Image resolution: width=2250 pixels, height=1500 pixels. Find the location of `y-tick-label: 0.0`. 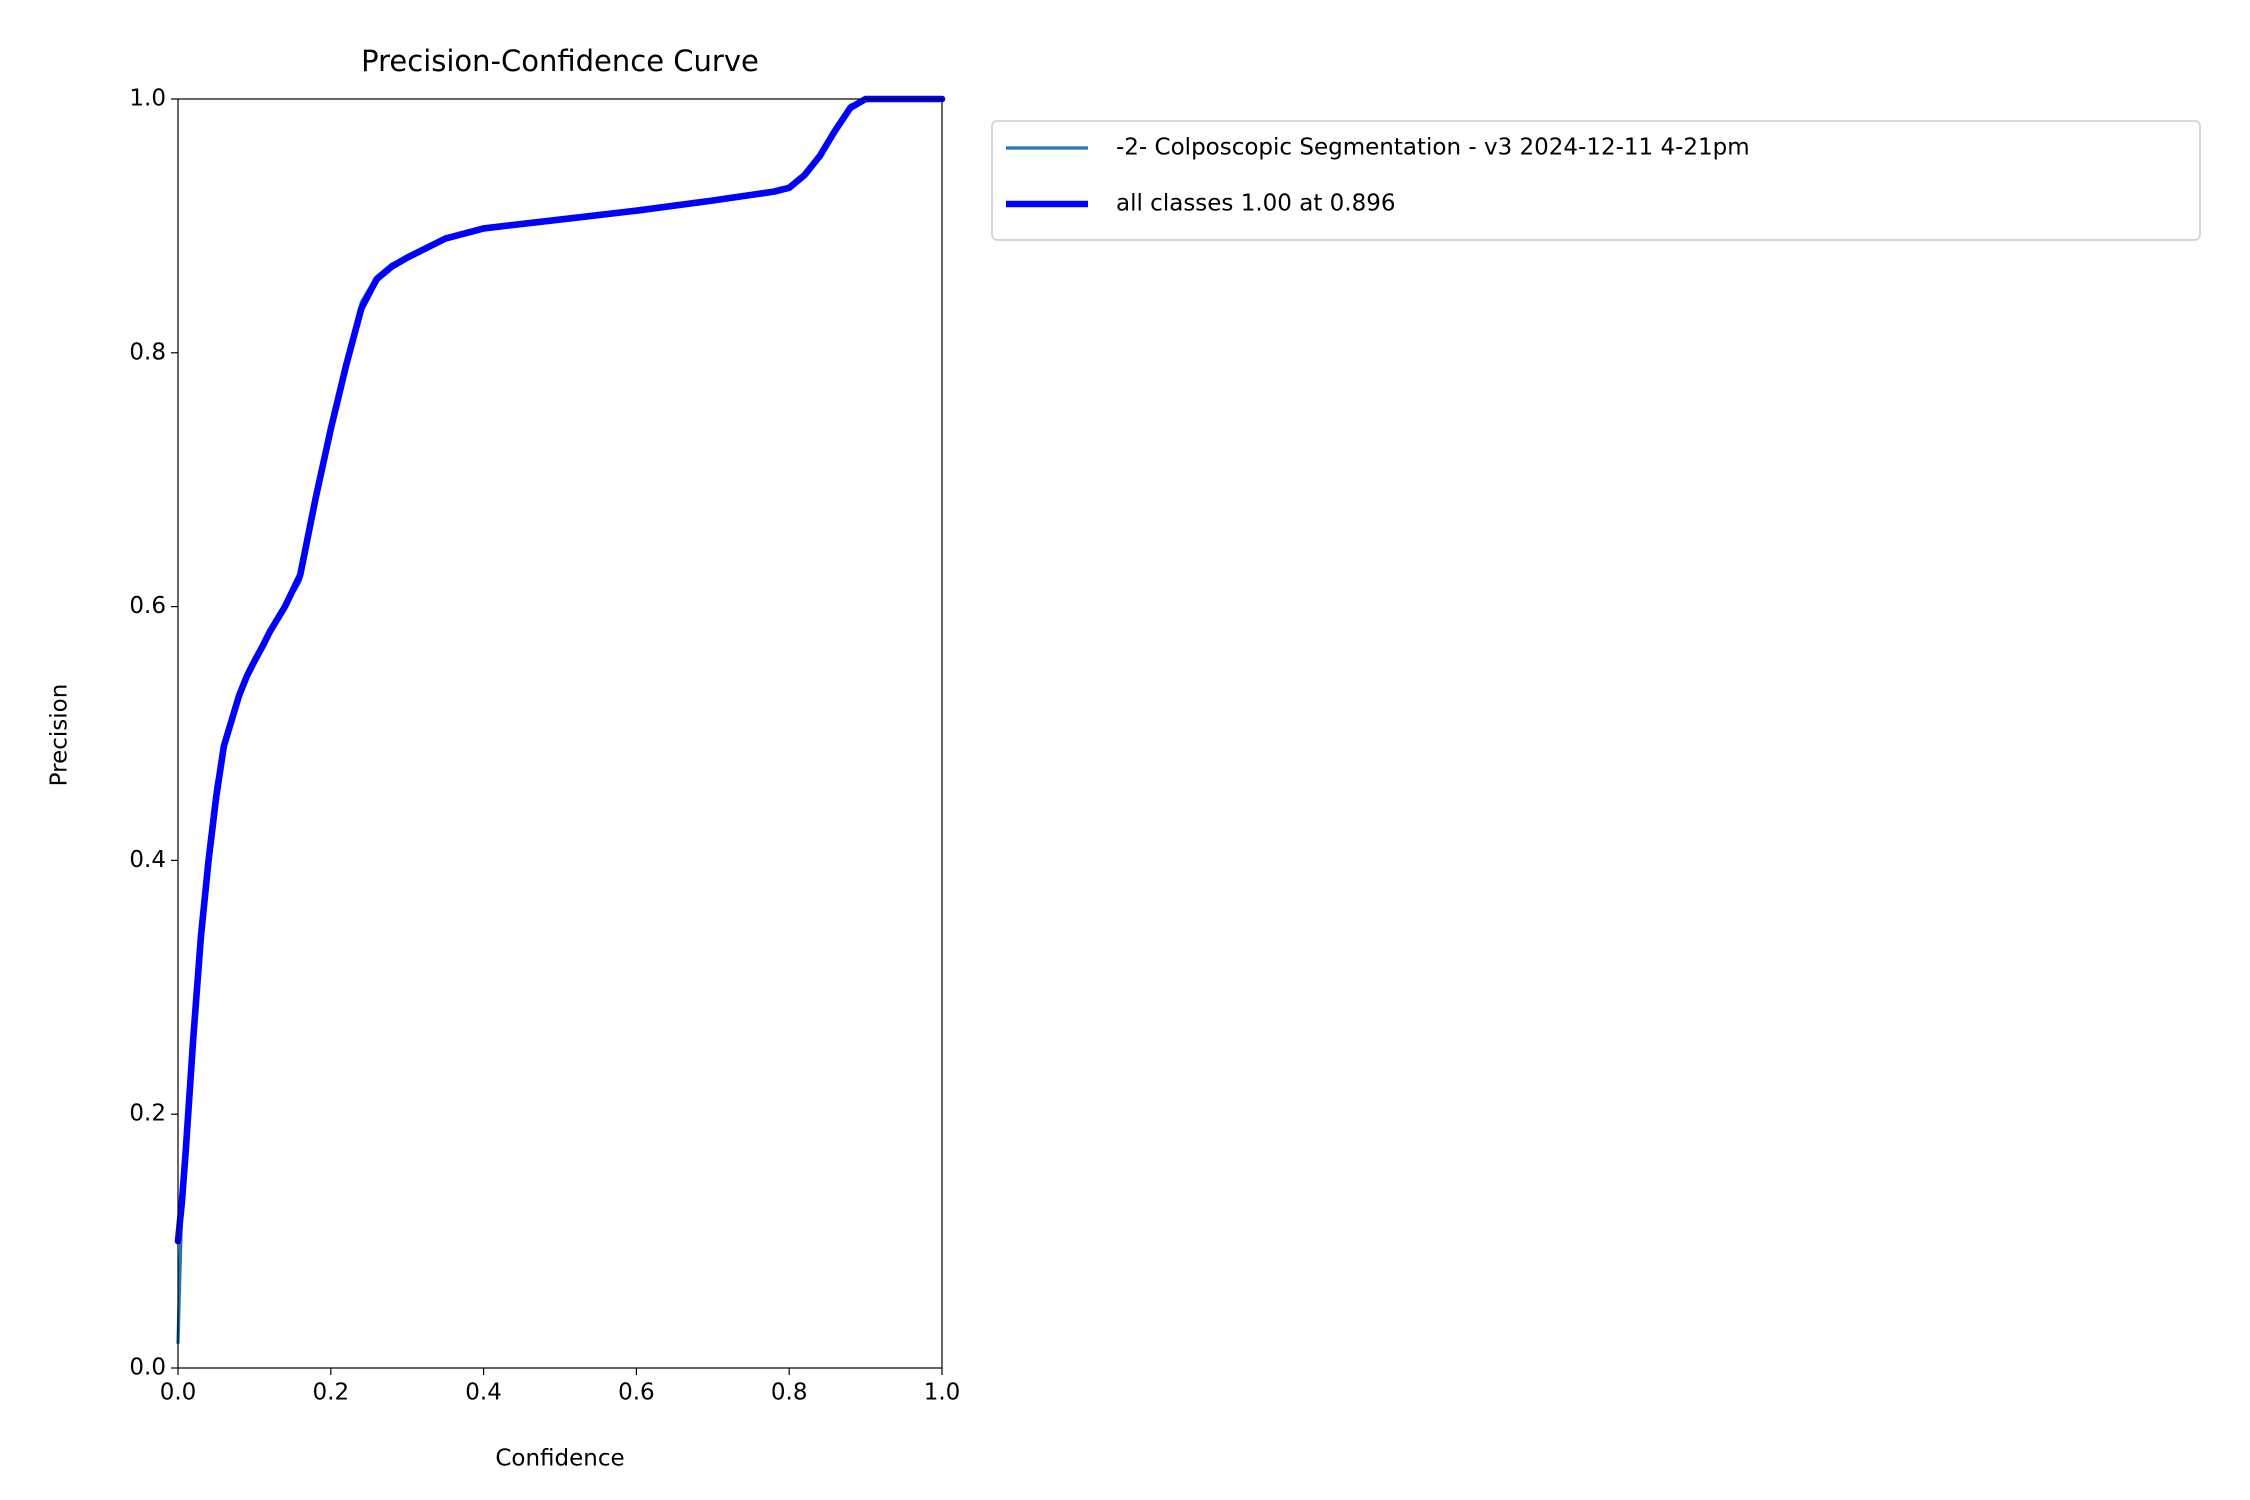

y-tick-label: 0.0 is located at coordinates (147, 1368).